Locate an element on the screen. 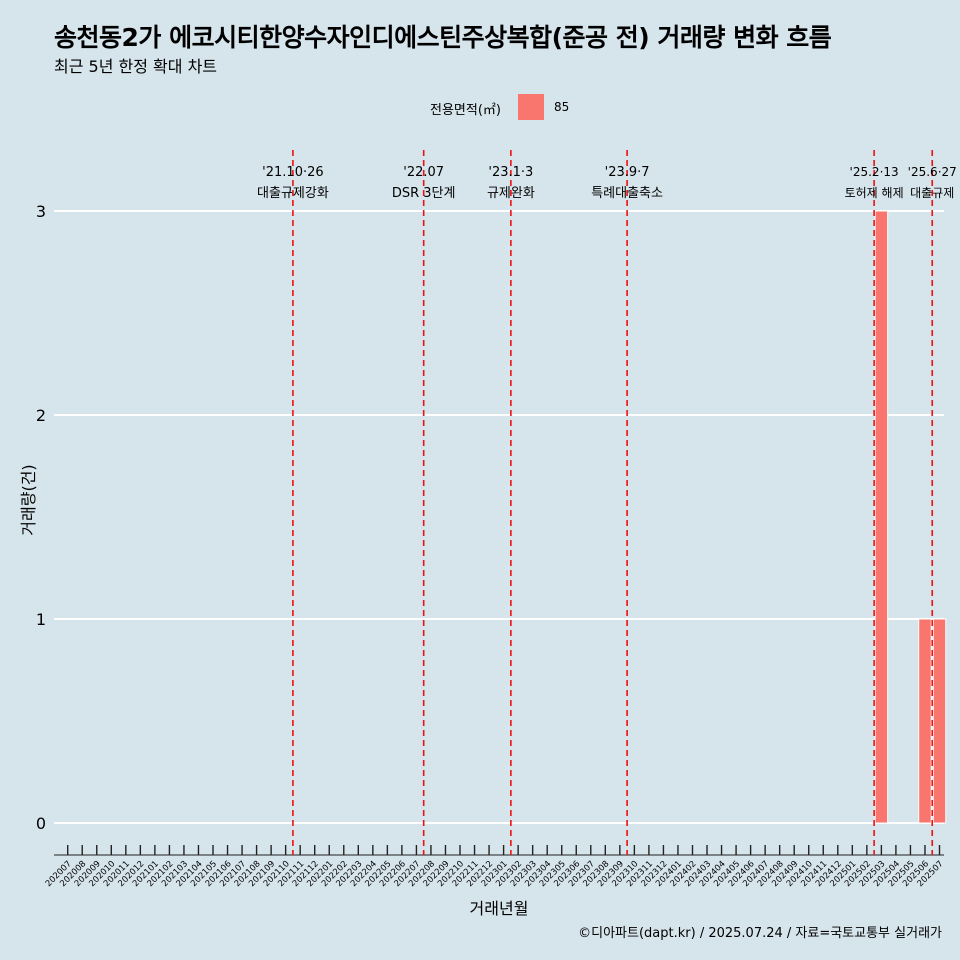 The image size is (960, 960). event-marker-label: 대출규제 is located at coordinates (932, 193).